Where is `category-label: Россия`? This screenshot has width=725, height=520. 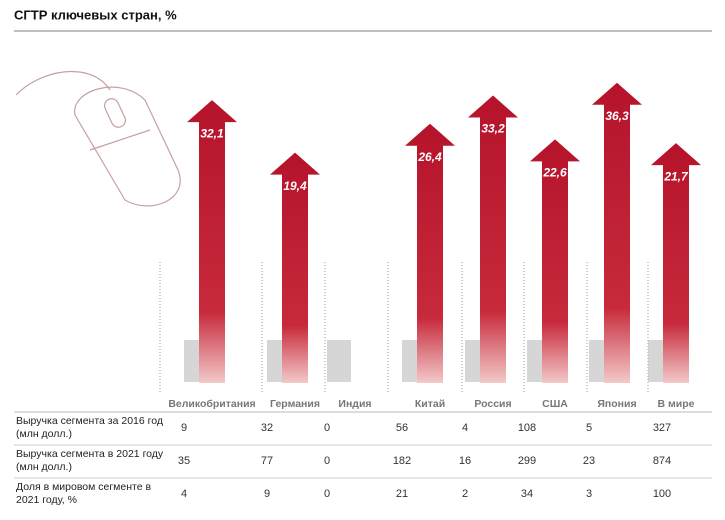
category-label: Россия is located at coordinates (492, 404).